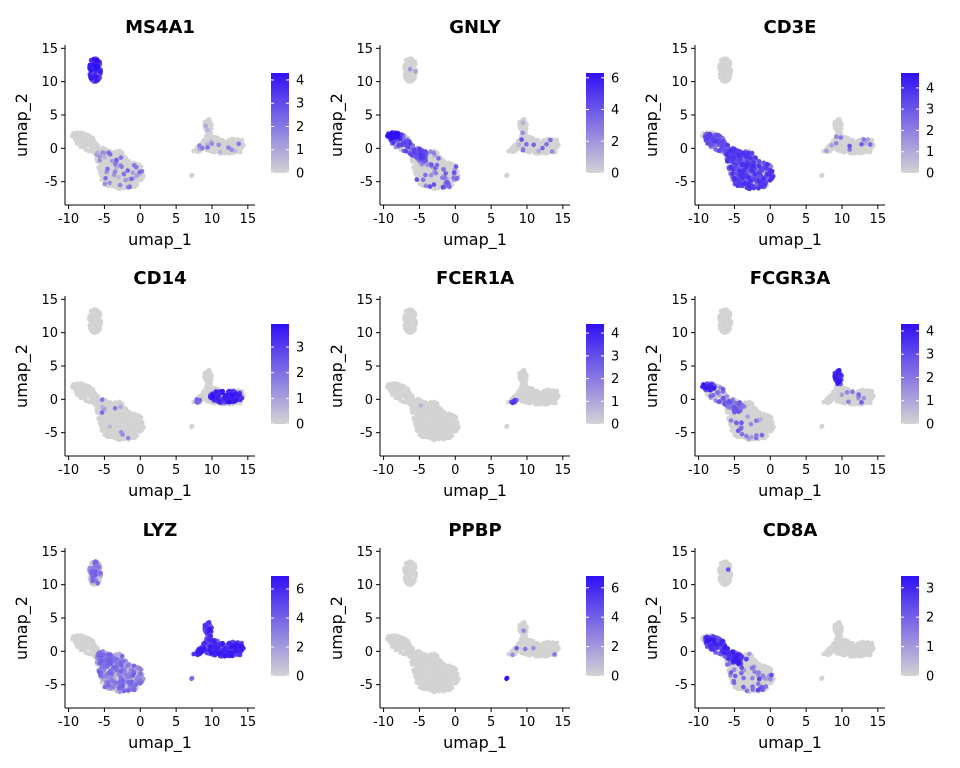  What do you see at coordinates (51, 433) in the screenshot?
I see `y-tick-label: -5` at bounding box center [51, 433].